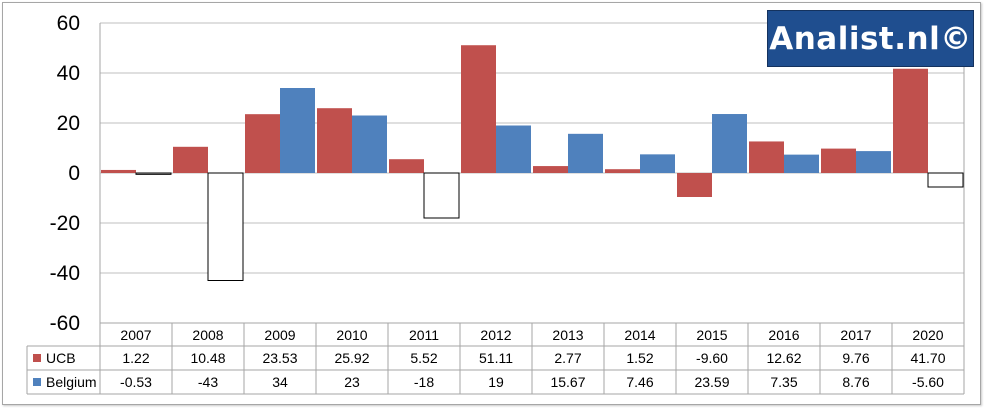 The image size is (985, 409). Describe the element at coordinates (369, 144) in the screenshot. I see `bar-belgium-2010` at that location.